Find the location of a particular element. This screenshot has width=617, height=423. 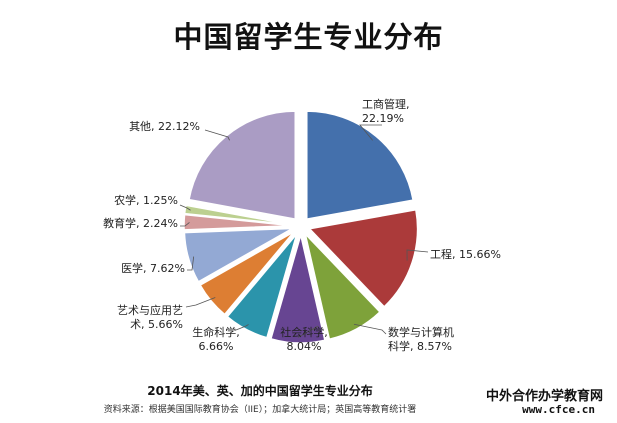

slice-label-3: 社会科学, 8.04% is located at coordinates (304, 339).